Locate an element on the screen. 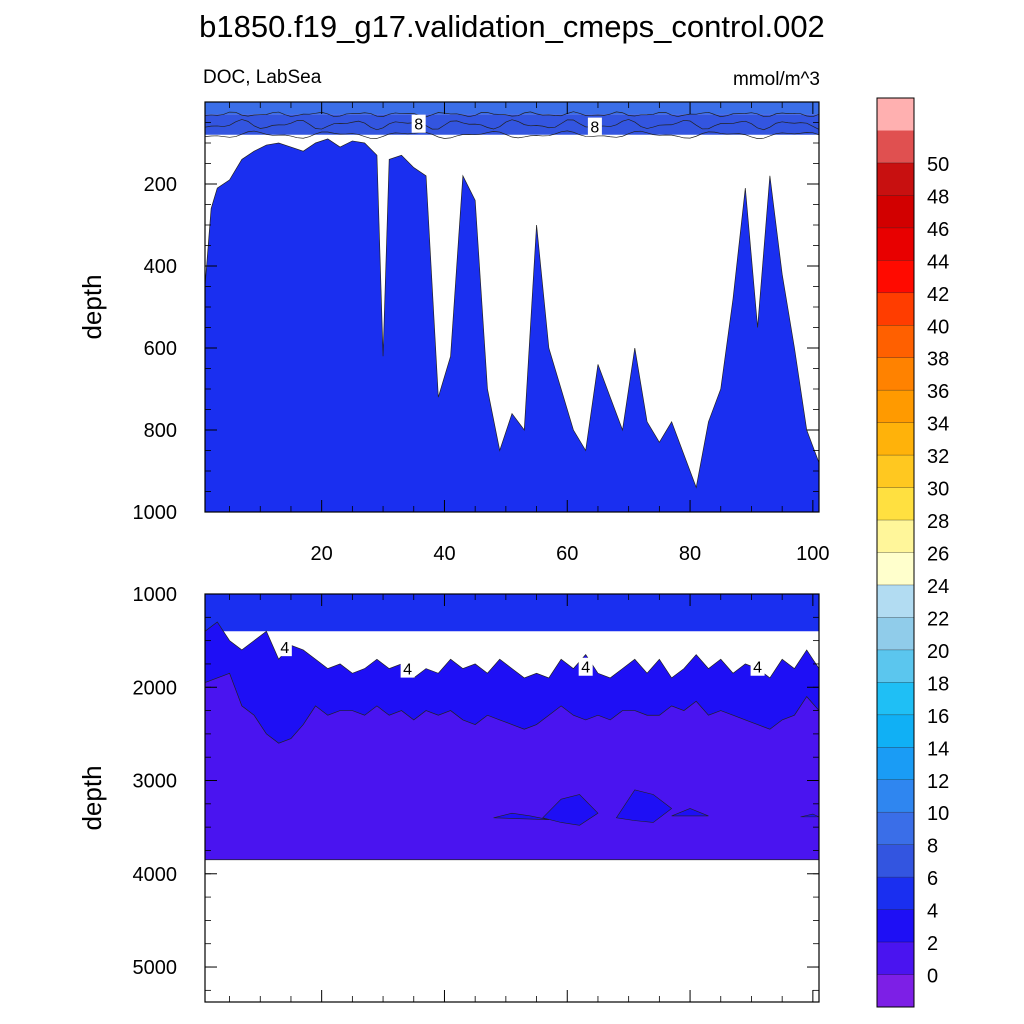 The width and height of the screenshot is (1024, 1024). colorbar-label: 0 is located at coordinates (932, 977).